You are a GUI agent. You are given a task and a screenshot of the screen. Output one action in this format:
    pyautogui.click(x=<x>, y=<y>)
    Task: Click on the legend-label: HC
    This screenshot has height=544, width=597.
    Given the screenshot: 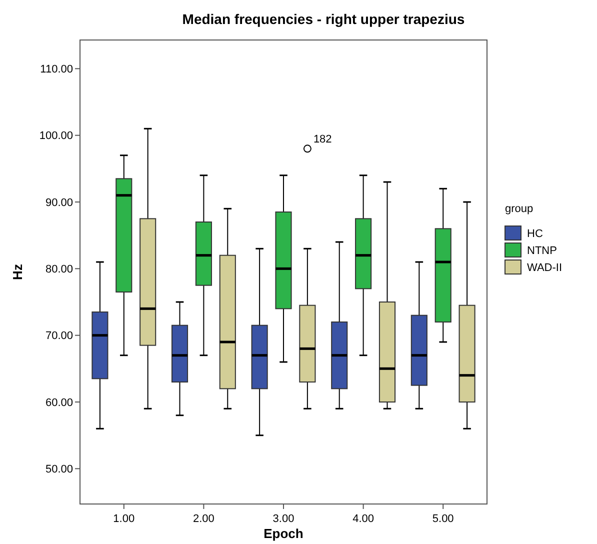 What is the action you would take?
    pyautogui.click(x=535, y=234)
    